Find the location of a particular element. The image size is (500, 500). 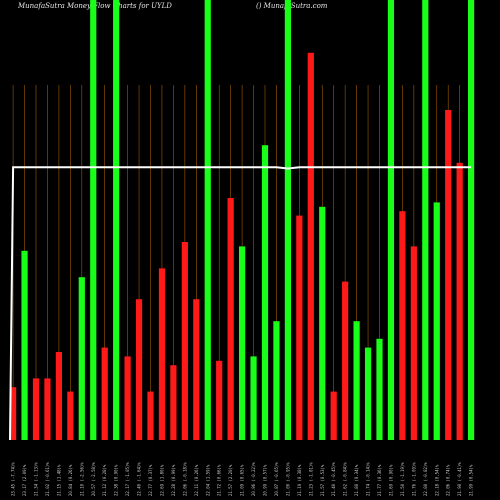

x-tick-label: 23.17 (2.09)% is located at coordinates (24, 480).